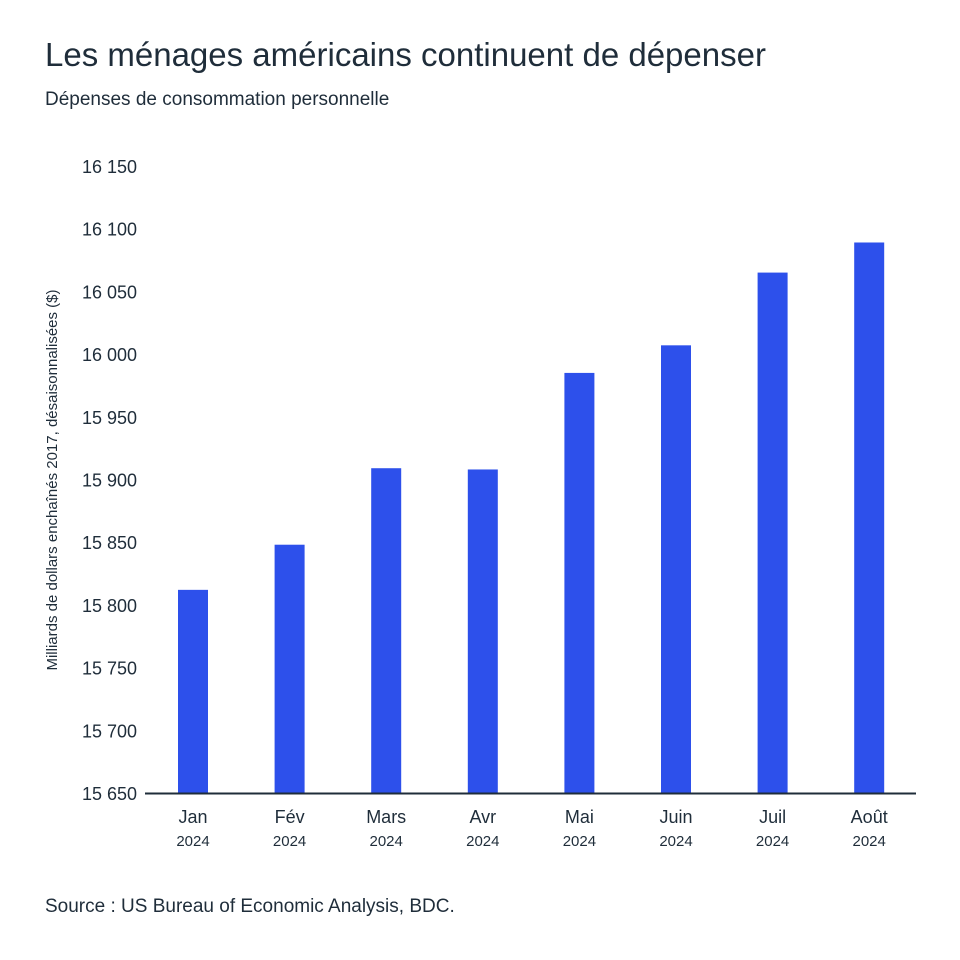  What do you see at coordinates (109, 481) in the screenshot?
I see `y-tick-label: 15 900` at bounding box center [109, 481].